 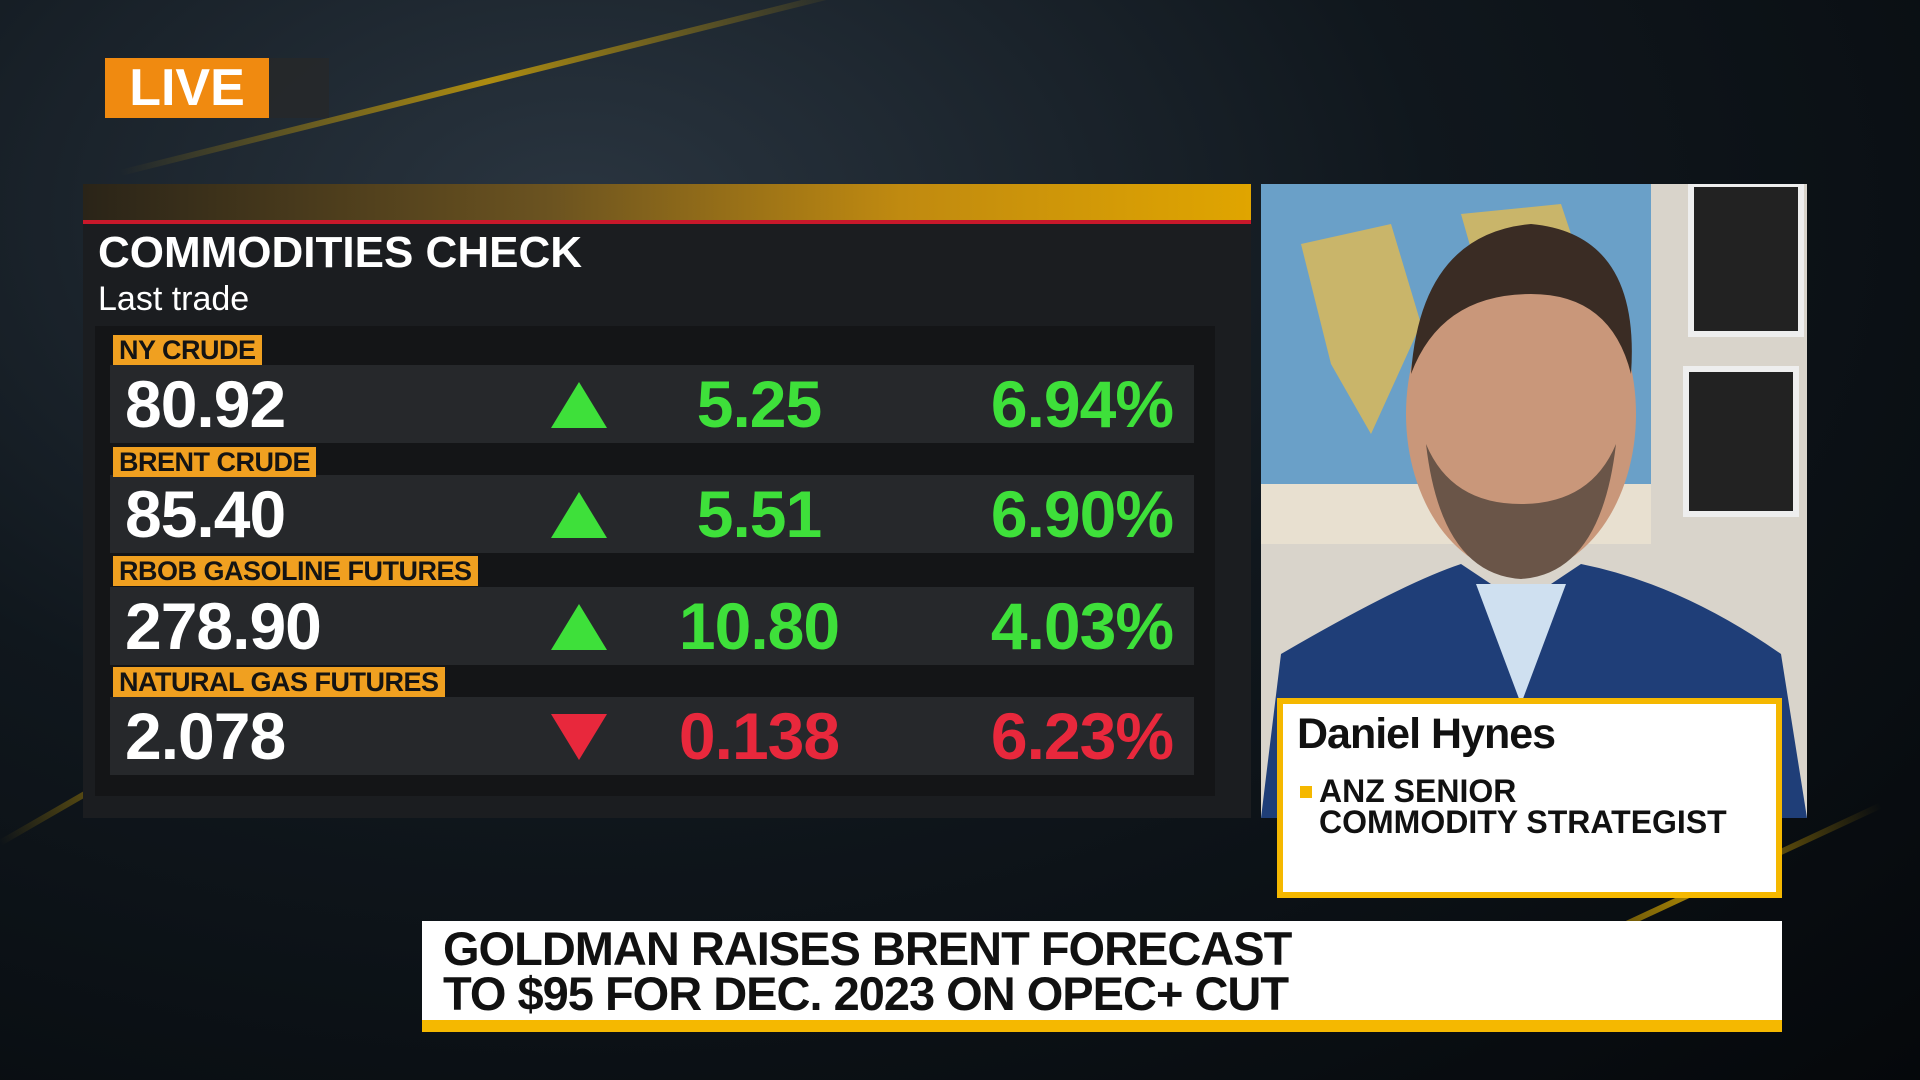 What do you see at coordinates (1082, 626) in the screenshot?
I see `pct-change: 4.03%` at bounding box center [1082, 626].